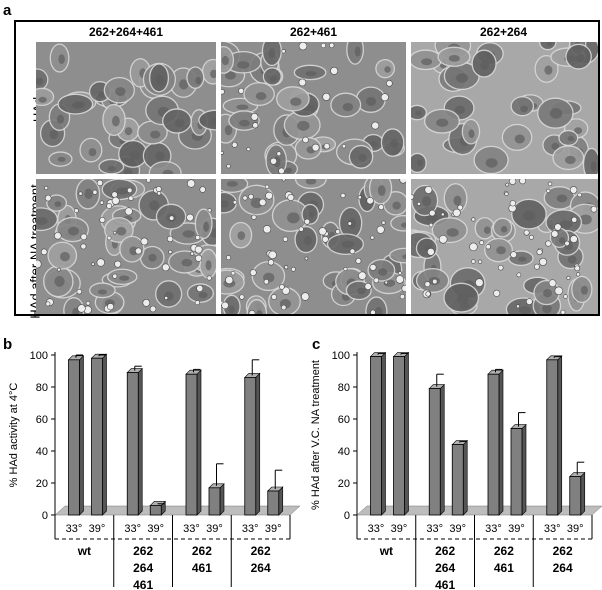 This screenshot has width=602, height=590. What do you see at coordinates (8, 344) in the screenshot?
I see `panel-b-letter: b` at bounding box center [8, 344].